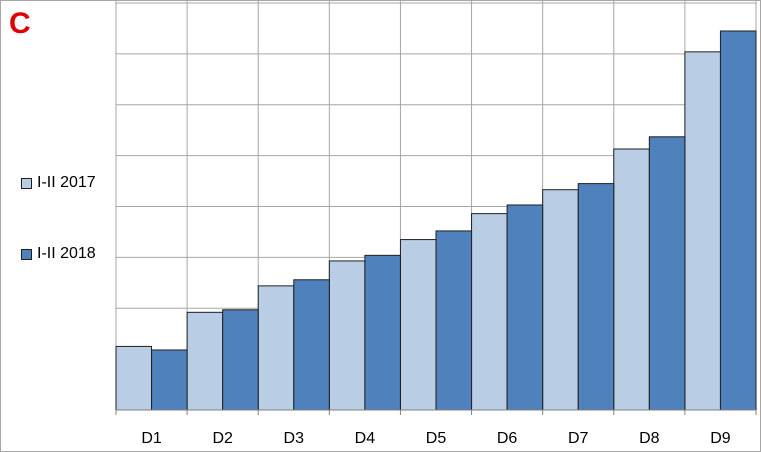 Image resolution: width=761 pixels, height=452 pixels. I want to click on x-axis, so click(436, 412).